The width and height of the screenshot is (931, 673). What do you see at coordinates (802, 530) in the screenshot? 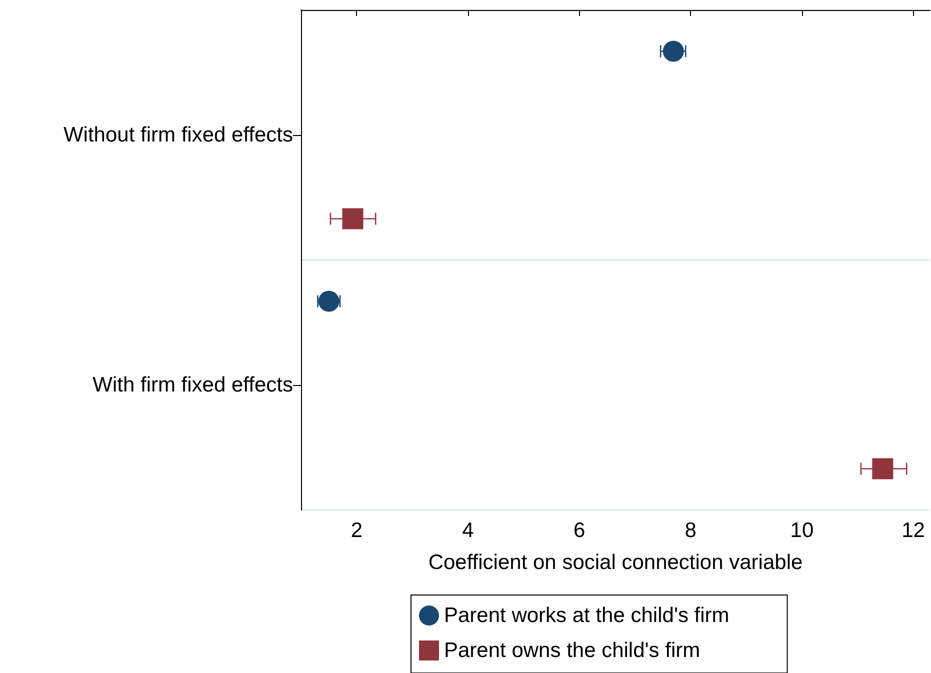
I see `x-tick-label: 10` at bounding box center [802, 530].